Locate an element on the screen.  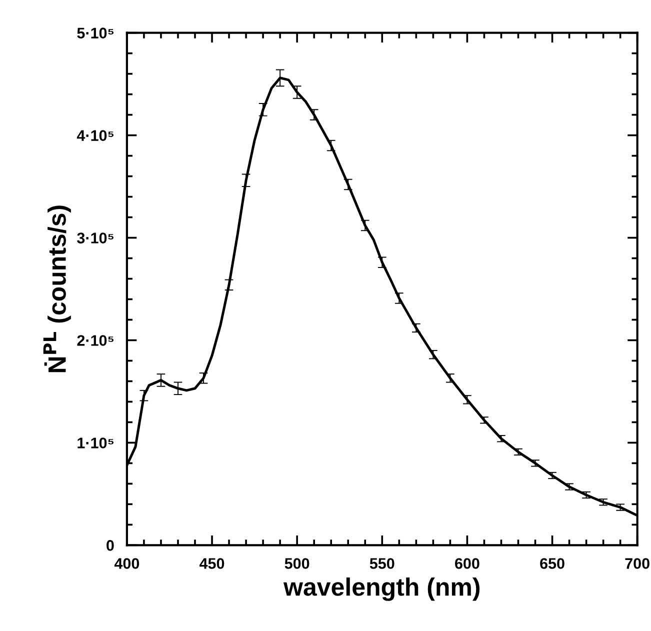
y-tick-label: 5·10⁵ is located at coordinates (95, 33).